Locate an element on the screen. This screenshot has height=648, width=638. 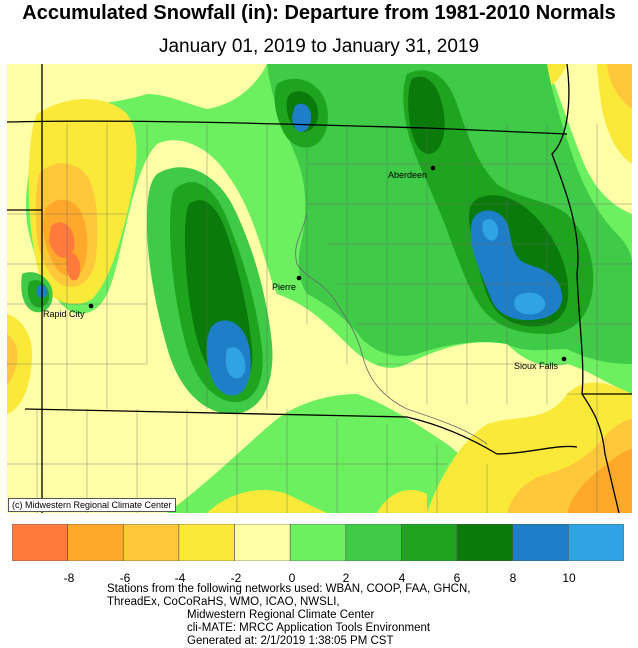
legend-tick: 2 is located at coordinates (346, 578).